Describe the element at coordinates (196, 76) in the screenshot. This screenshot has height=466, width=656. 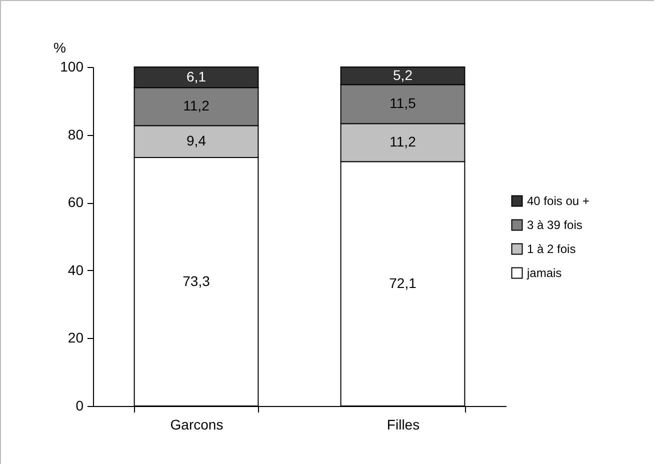
I see `data-label: 6,1` at that location.